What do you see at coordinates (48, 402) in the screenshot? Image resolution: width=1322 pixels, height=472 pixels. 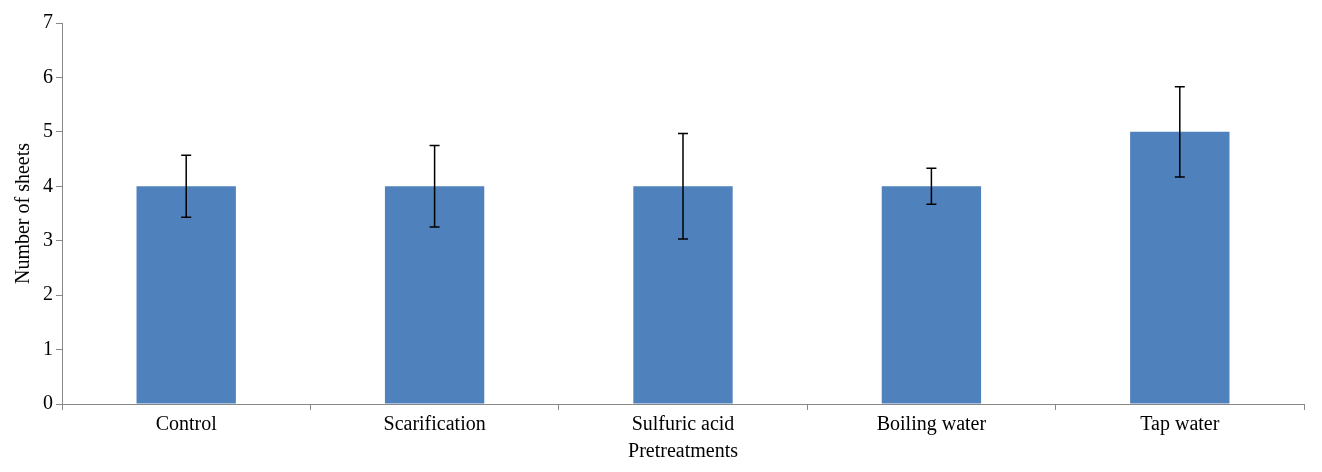 I see `y-tick-label: 0` at bounding box center [48, 402].